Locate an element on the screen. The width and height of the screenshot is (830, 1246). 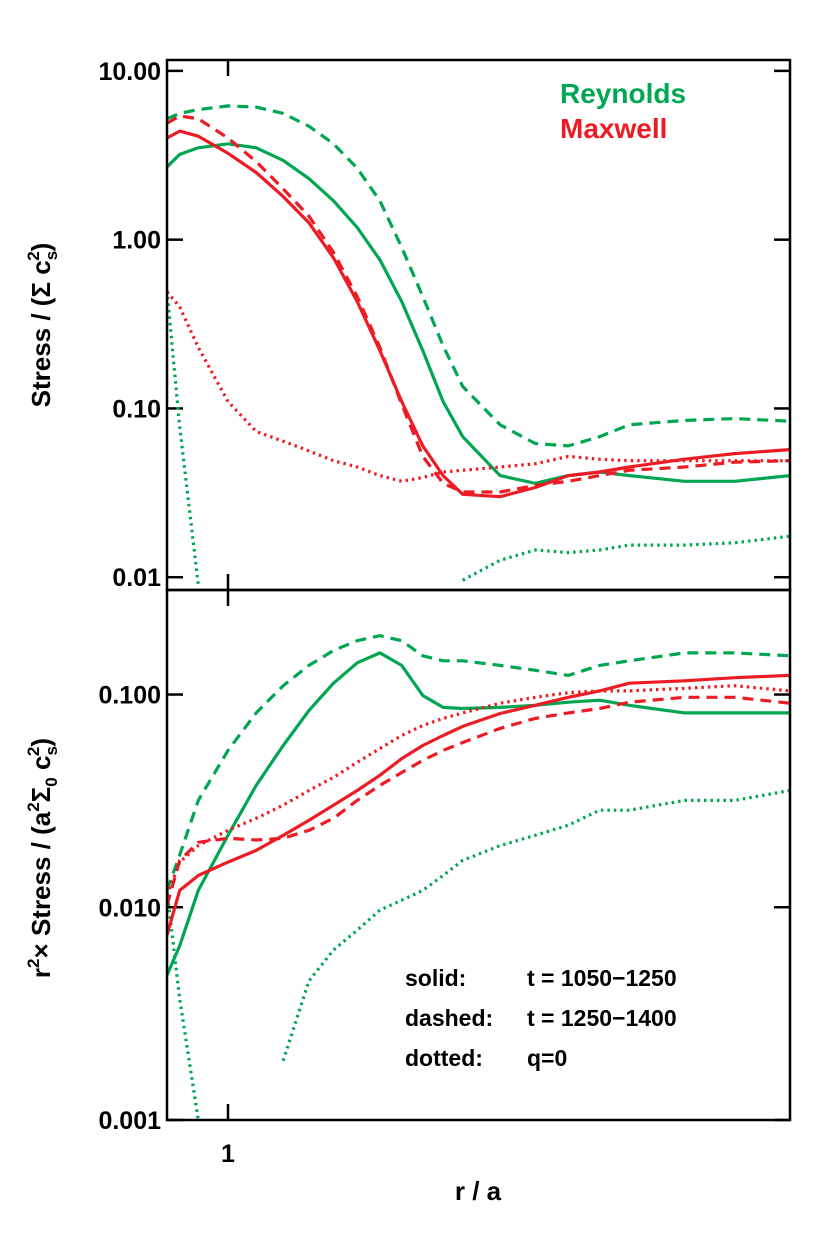
y-axis-label-part: r is located at coordinates (41, 973).